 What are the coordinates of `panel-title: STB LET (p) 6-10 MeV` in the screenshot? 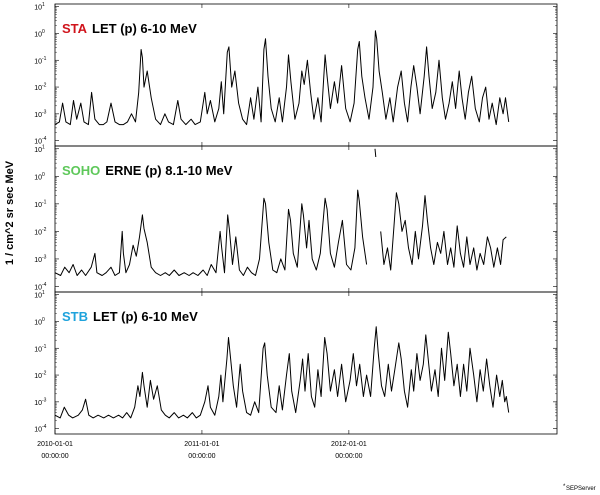 It's located at (130, 316).